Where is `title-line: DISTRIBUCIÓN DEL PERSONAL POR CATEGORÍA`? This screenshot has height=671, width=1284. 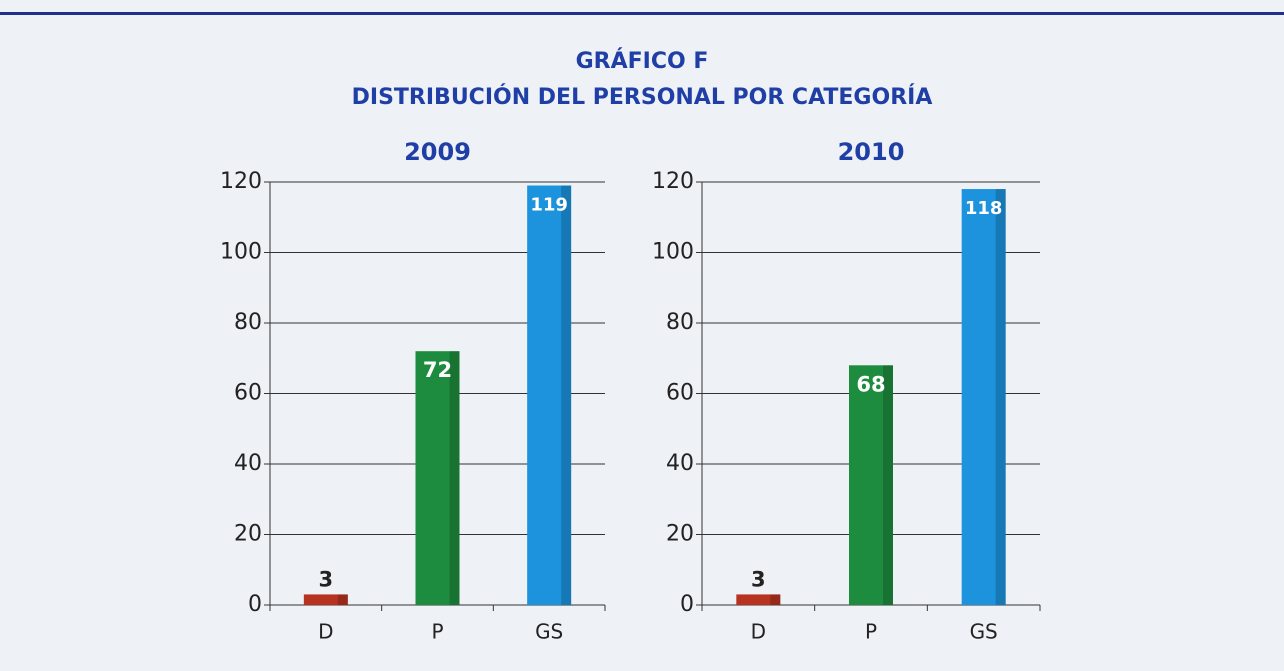
title-line: DISTRIBUCIÓN DEL PERSONAL POR CATEGORÍA is located at coordinates (642, 97).